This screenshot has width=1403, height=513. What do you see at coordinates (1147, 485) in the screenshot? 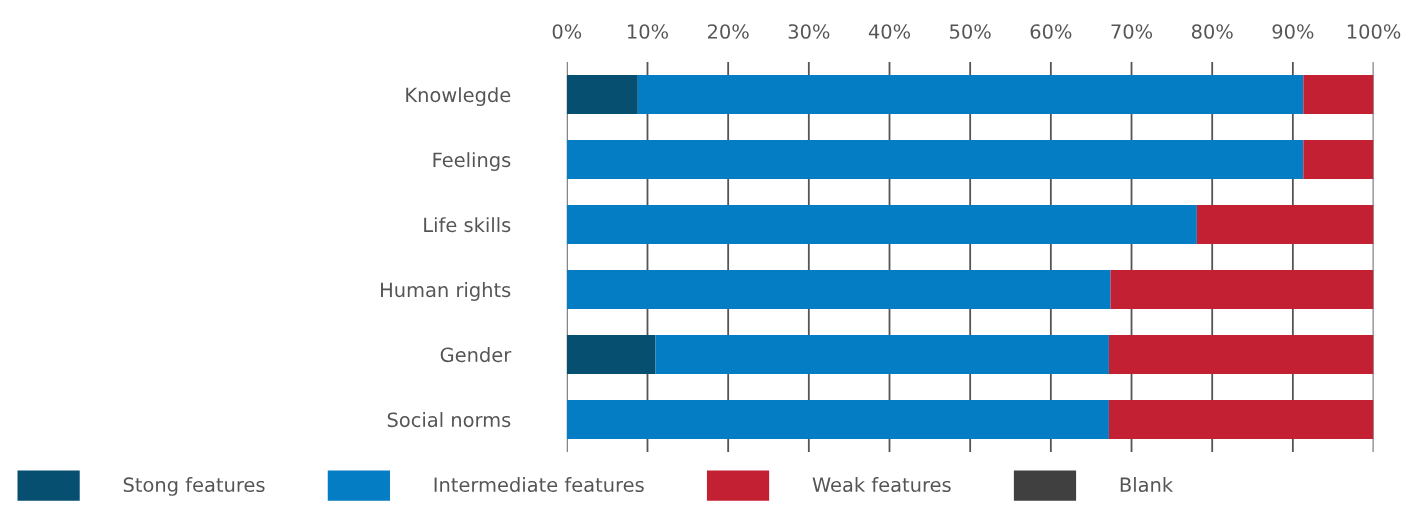
I see `legend-label: Blank` at bounding box center [1147, 485].